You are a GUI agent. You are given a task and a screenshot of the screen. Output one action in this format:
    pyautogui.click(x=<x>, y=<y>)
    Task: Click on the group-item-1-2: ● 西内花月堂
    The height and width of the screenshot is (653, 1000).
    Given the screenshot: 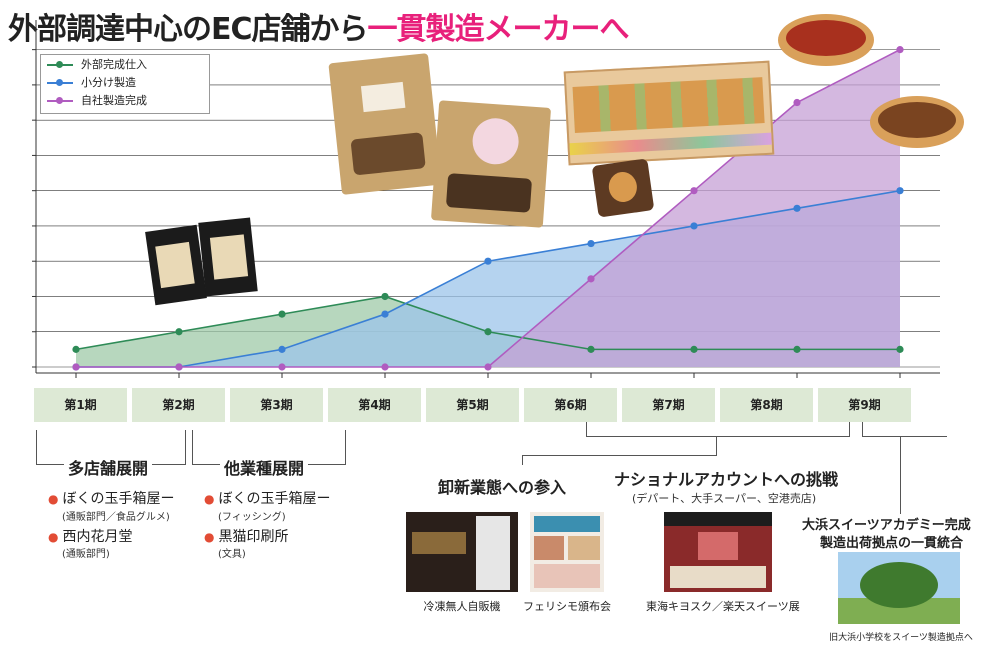 What is the action you would take?
    pyautogui.click(x=90, y=536)
    